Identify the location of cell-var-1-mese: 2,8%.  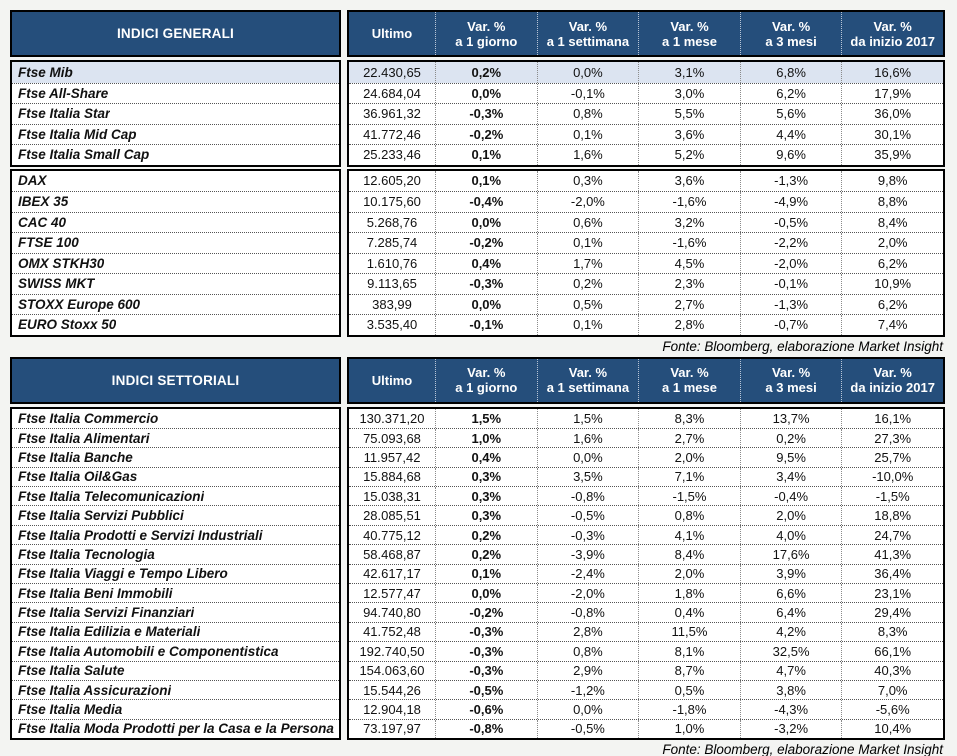
(689, 325).